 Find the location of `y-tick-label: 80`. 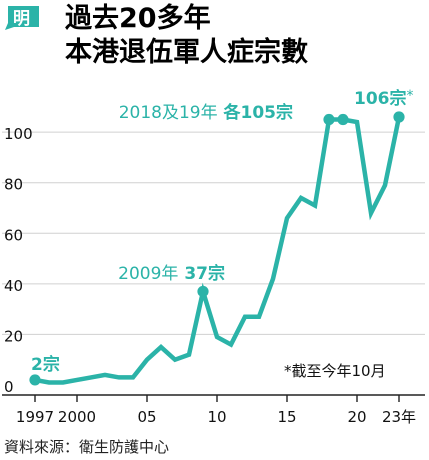

y-tick-label: 80 is located at coordinates (13, 185).